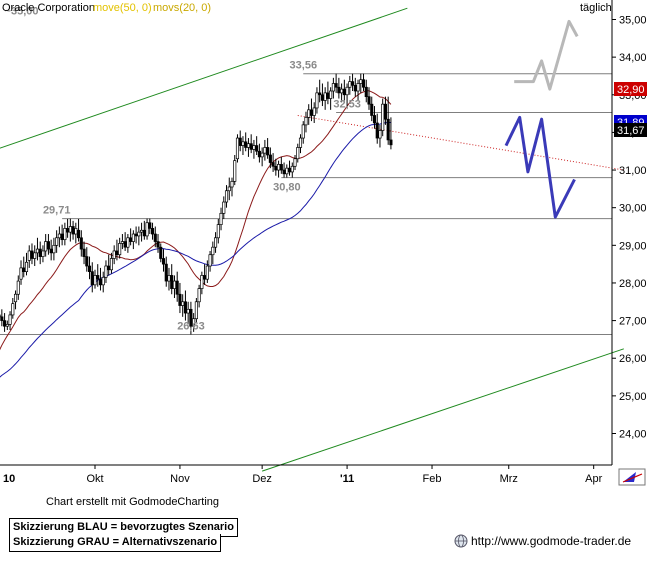 The image size is (647, 567). What do you see at coordinates (633, 322) in the screenshot?
I see `y-tick-label: 27,00` at bounding box center [633, 322].